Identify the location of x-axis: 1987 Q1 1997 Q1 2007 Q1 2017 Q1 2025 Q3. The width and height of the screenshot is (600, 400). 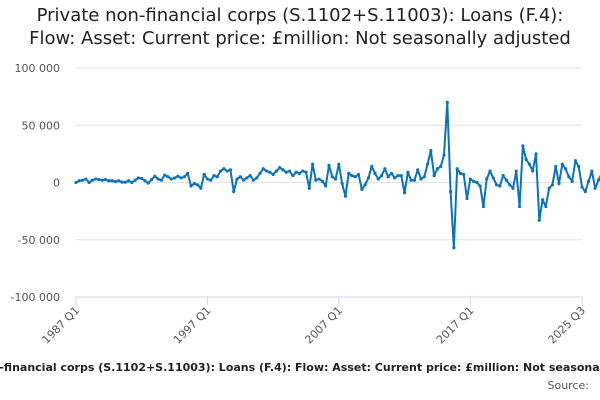
(314, 321).